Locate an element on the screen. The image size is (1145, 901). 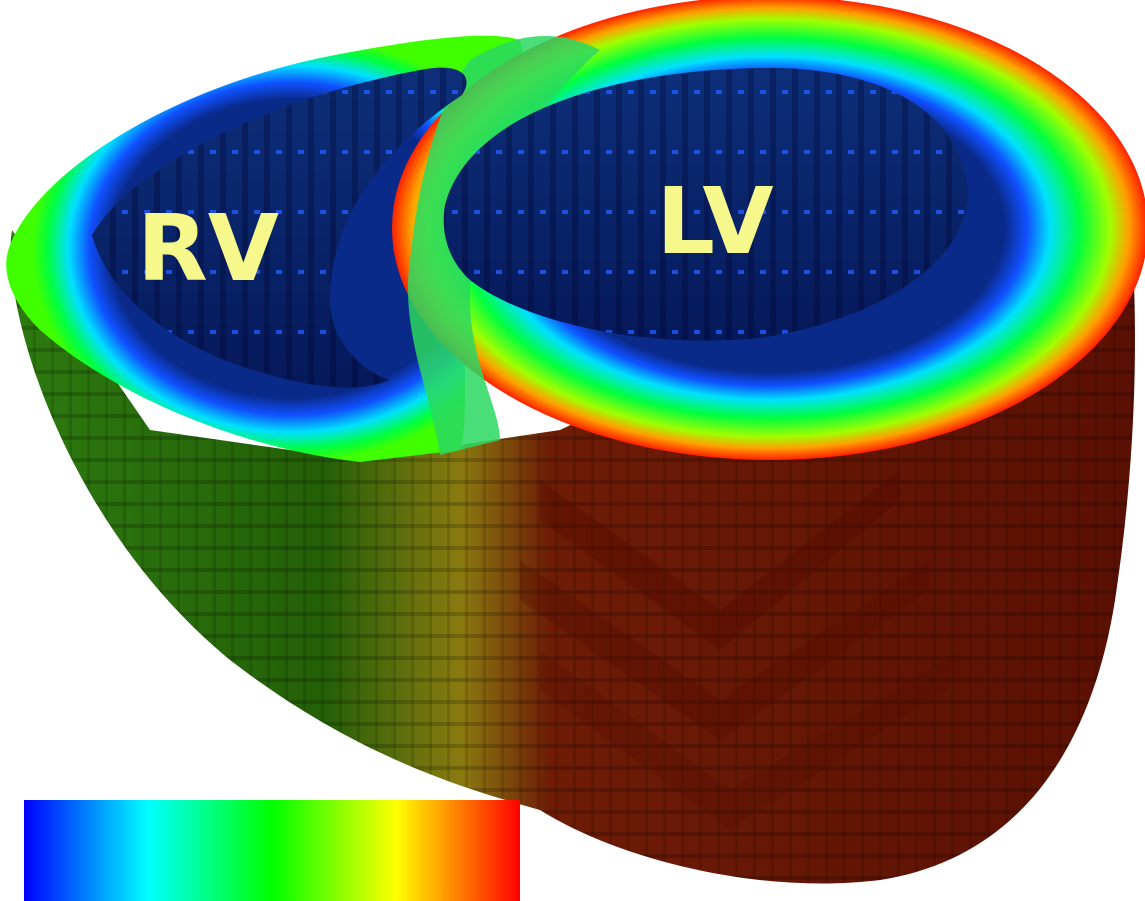
rv-label: RV is located at coordinates (208, 248).